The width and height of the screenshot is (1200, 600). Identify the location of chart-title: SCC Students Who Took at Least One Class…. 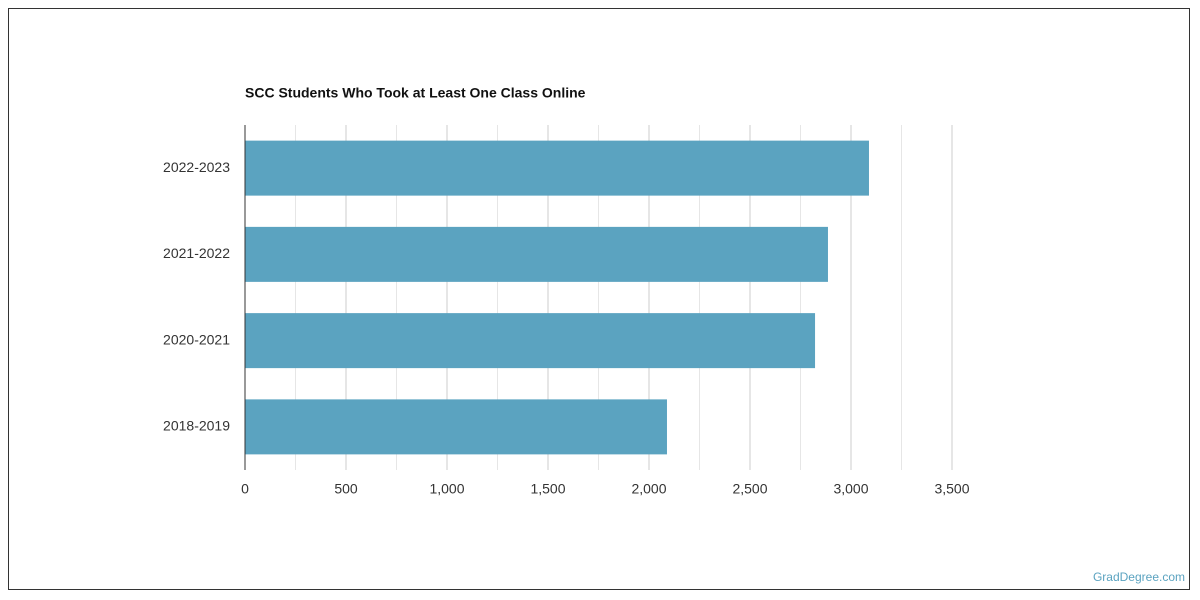
(415, 93).